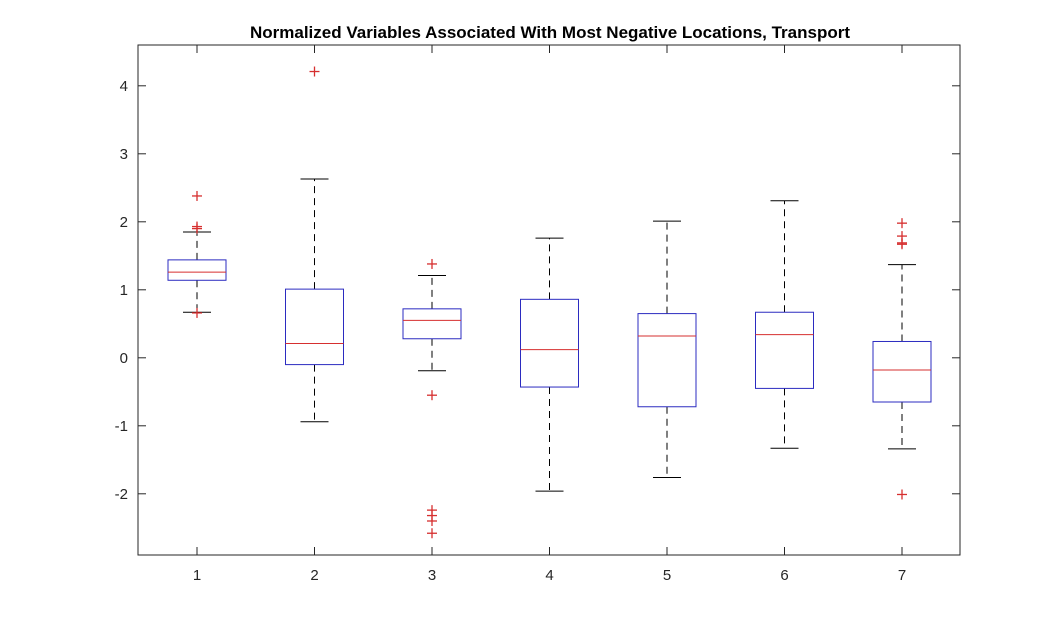  Describe the element at coordinates (314, 575) in the screenshot. I see `x-tick-label: 2` at that location.